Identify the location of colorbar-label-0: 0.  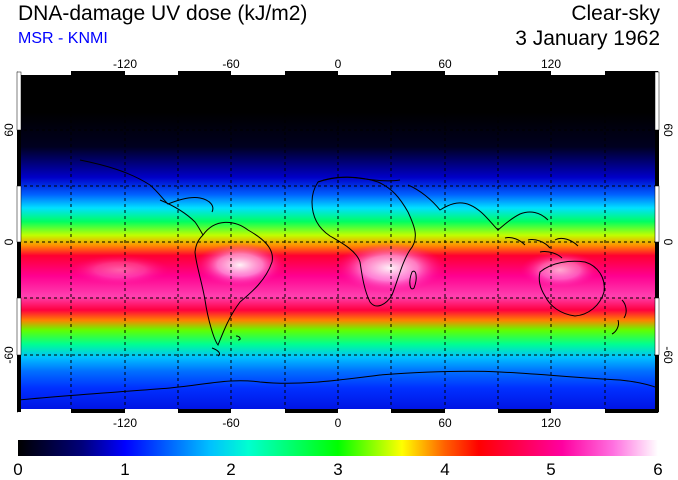
(17, 469).